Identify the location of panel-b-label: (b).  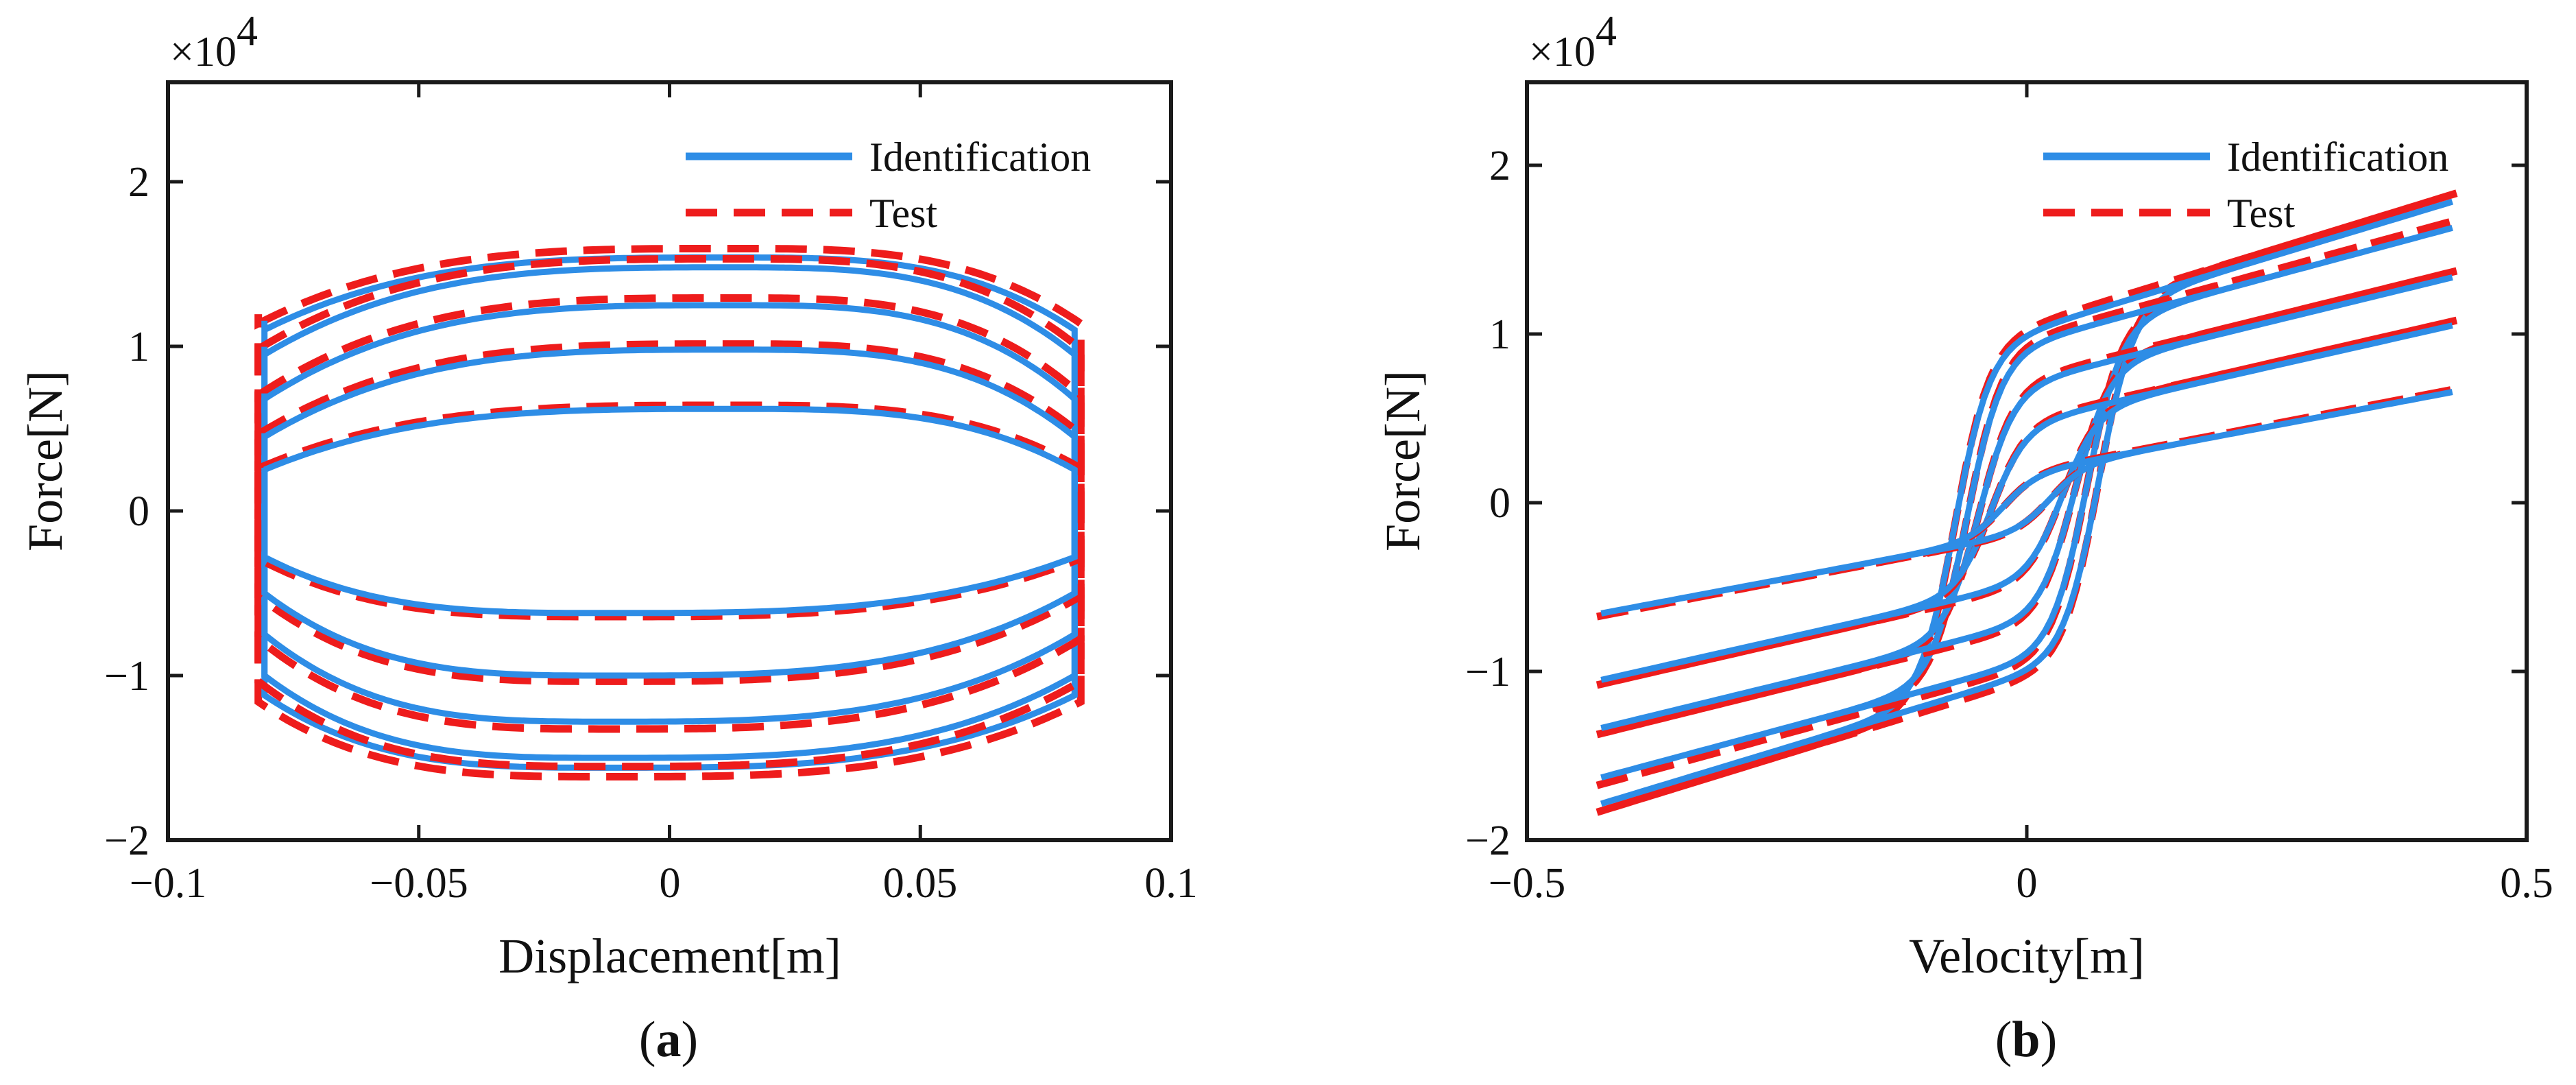
(2026, 1040).